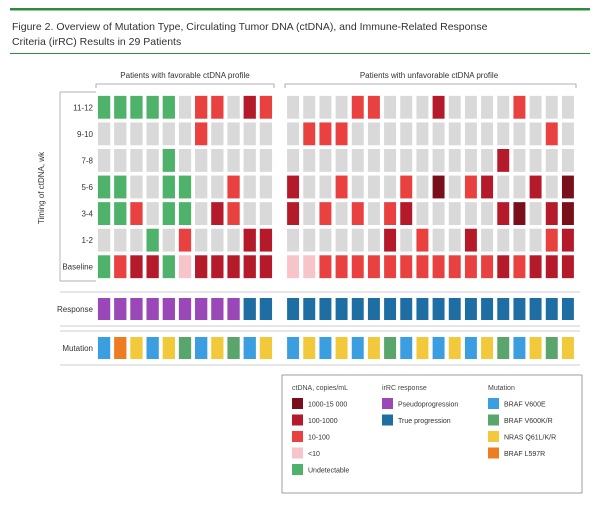  Describe the element at coordinates (87, 187) in the screenshot. I see `row-tick-label: 5-6` at that location.